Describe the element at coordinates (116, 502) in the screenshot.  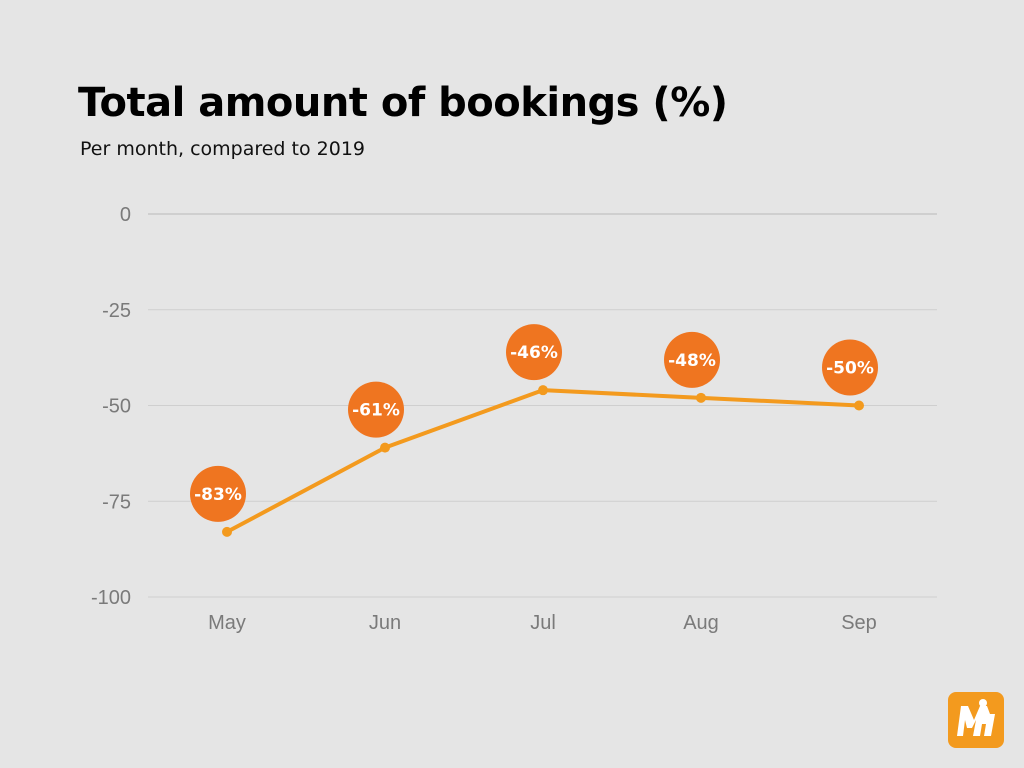
I see `y-tick-label: -75` at that location.